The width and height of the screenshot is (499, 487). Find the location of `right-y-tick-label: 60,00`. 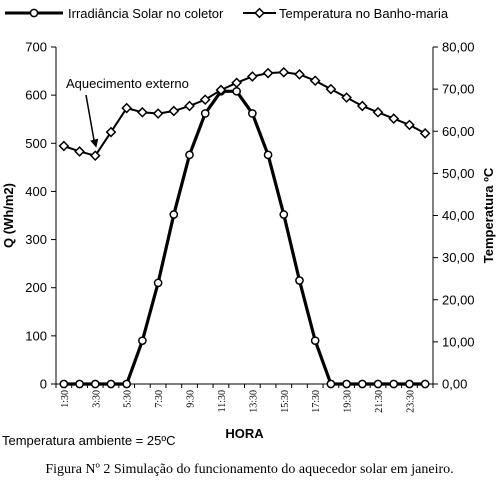

right-y-tick-label: 60,00 is located at coordinates (458, 131).